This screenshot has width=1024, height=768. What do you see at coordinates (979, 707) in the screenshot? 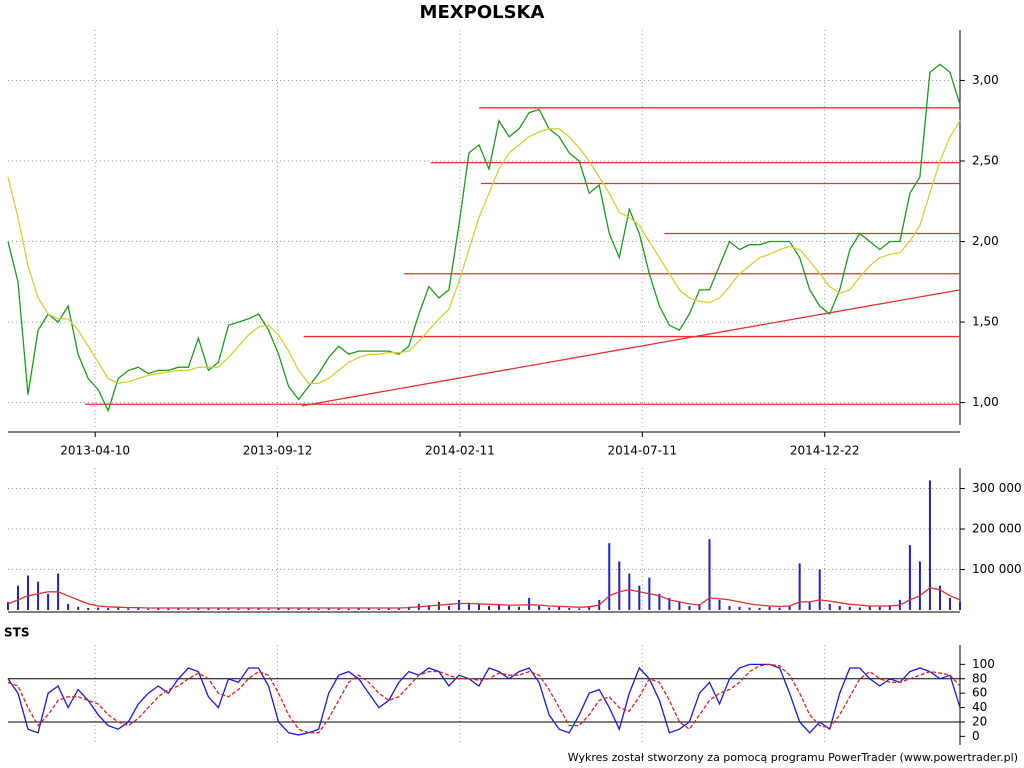
I see `y-tick-label: 40` at bounding box center [979, 707].